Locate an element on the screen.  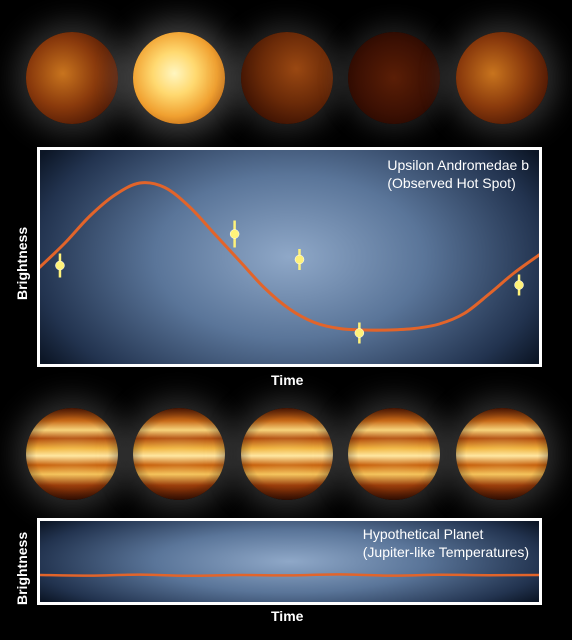
bottom-chart-curve is located at coordinates (289, 575).